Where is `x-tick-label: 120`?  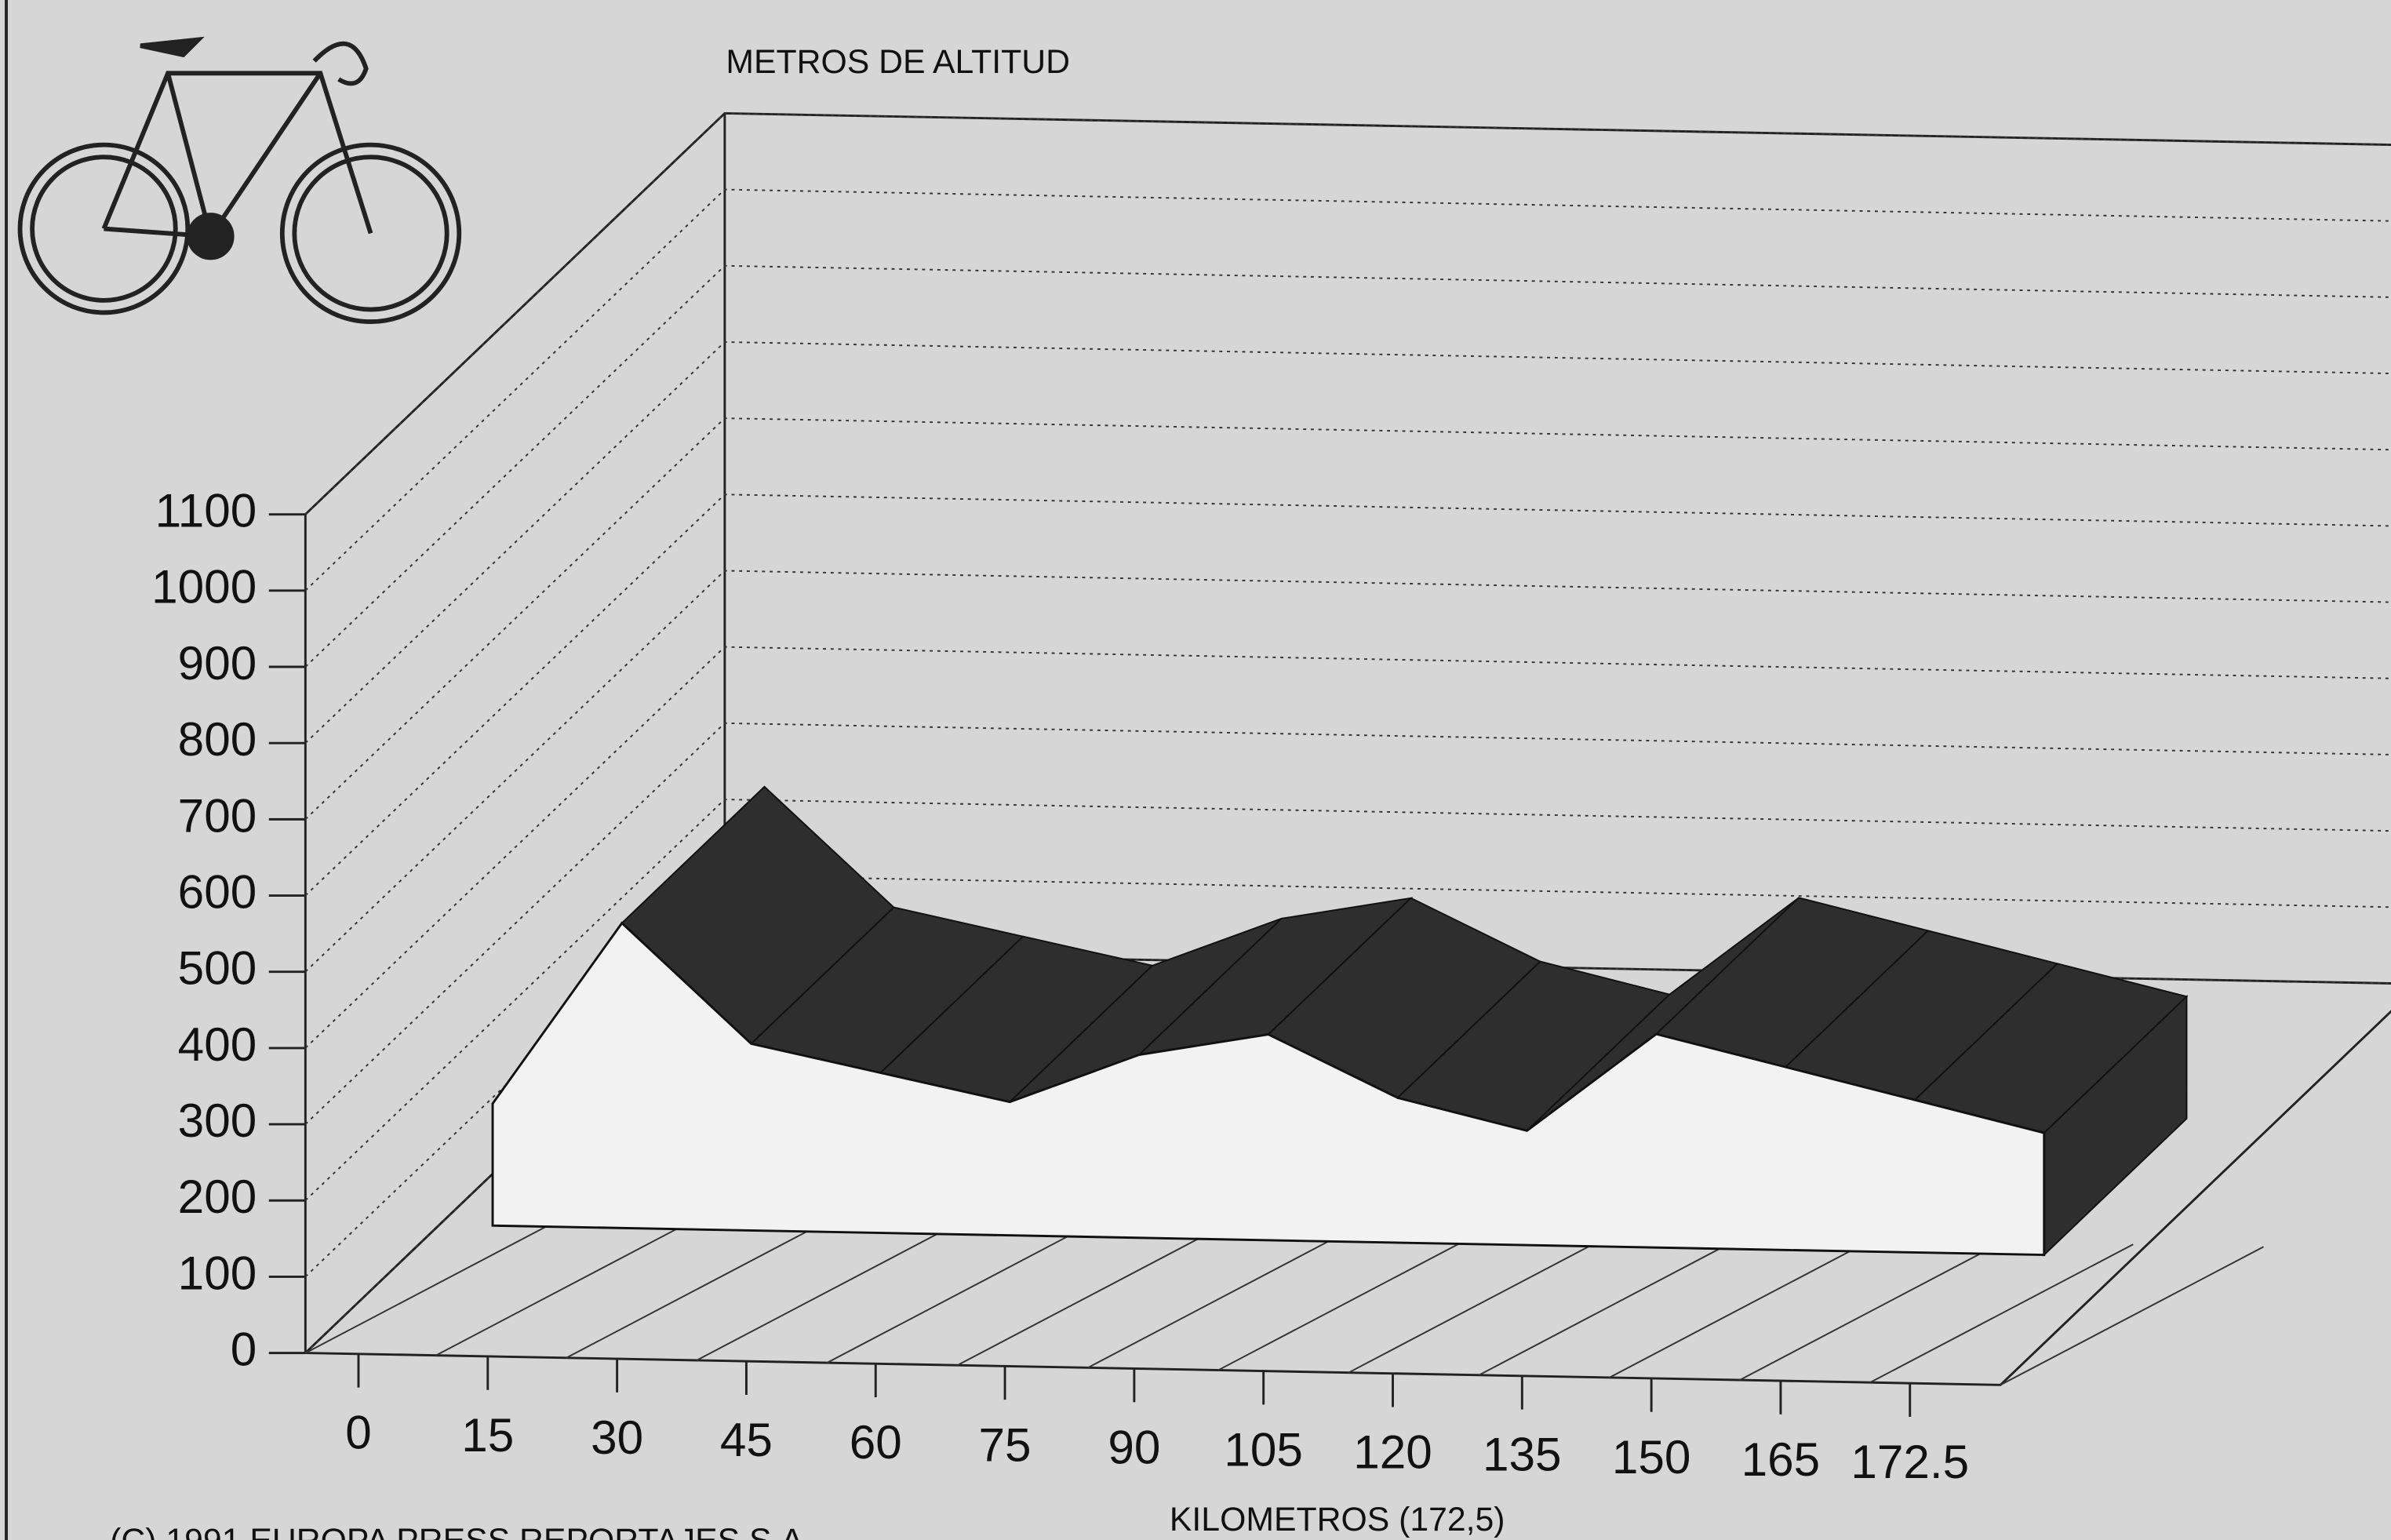
x-tick-label: 120 is located at coordinates (1392, 1452).